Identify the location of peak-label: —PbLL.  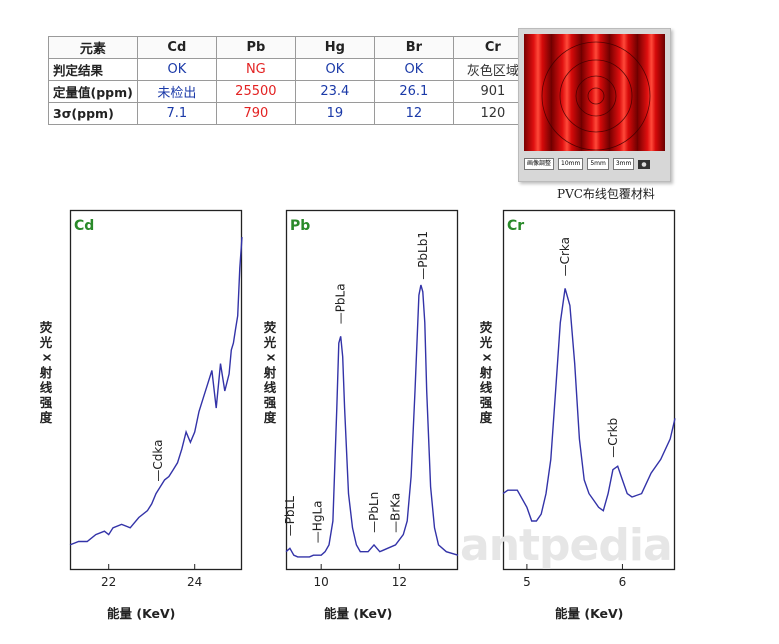
(290, 516).